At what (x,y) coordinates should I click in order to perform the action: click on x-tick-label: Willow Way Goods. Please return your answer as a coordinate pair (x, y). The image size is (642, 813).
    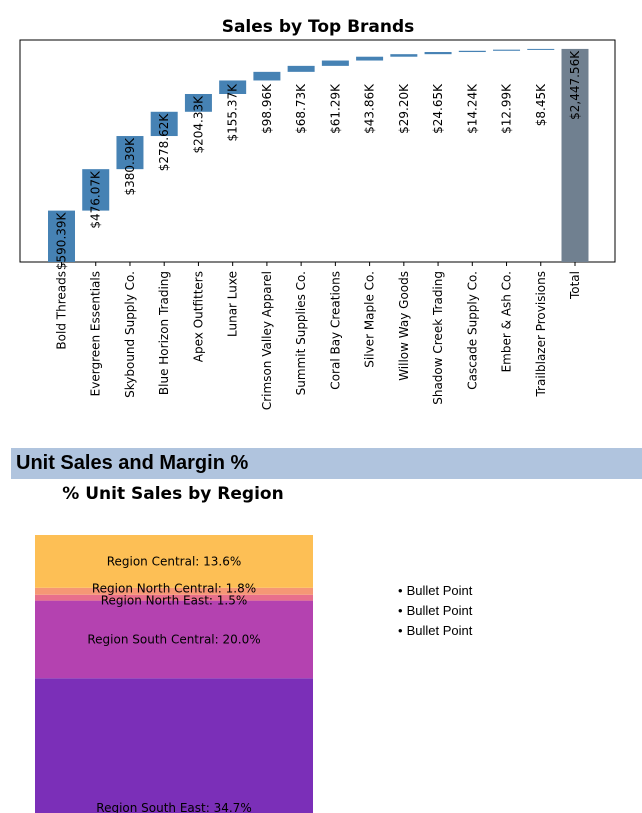
    Looking at the image, I should click on (404, 326).